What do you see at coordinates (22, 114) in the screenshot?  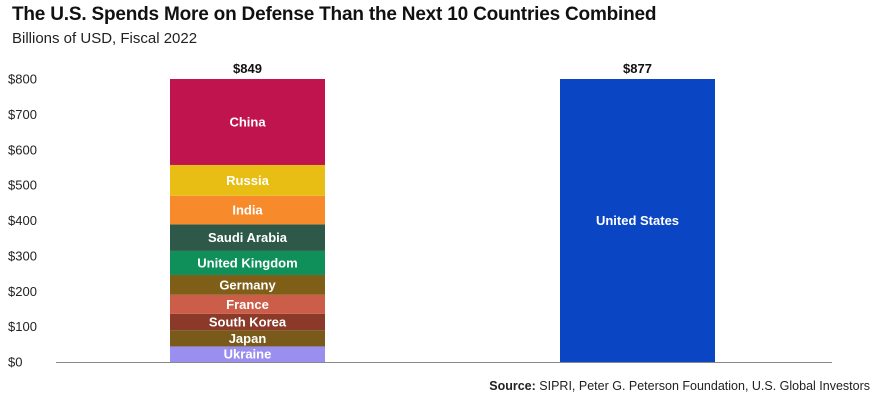 I see `y-tick-label: $700` at bounding box center [22, 114].